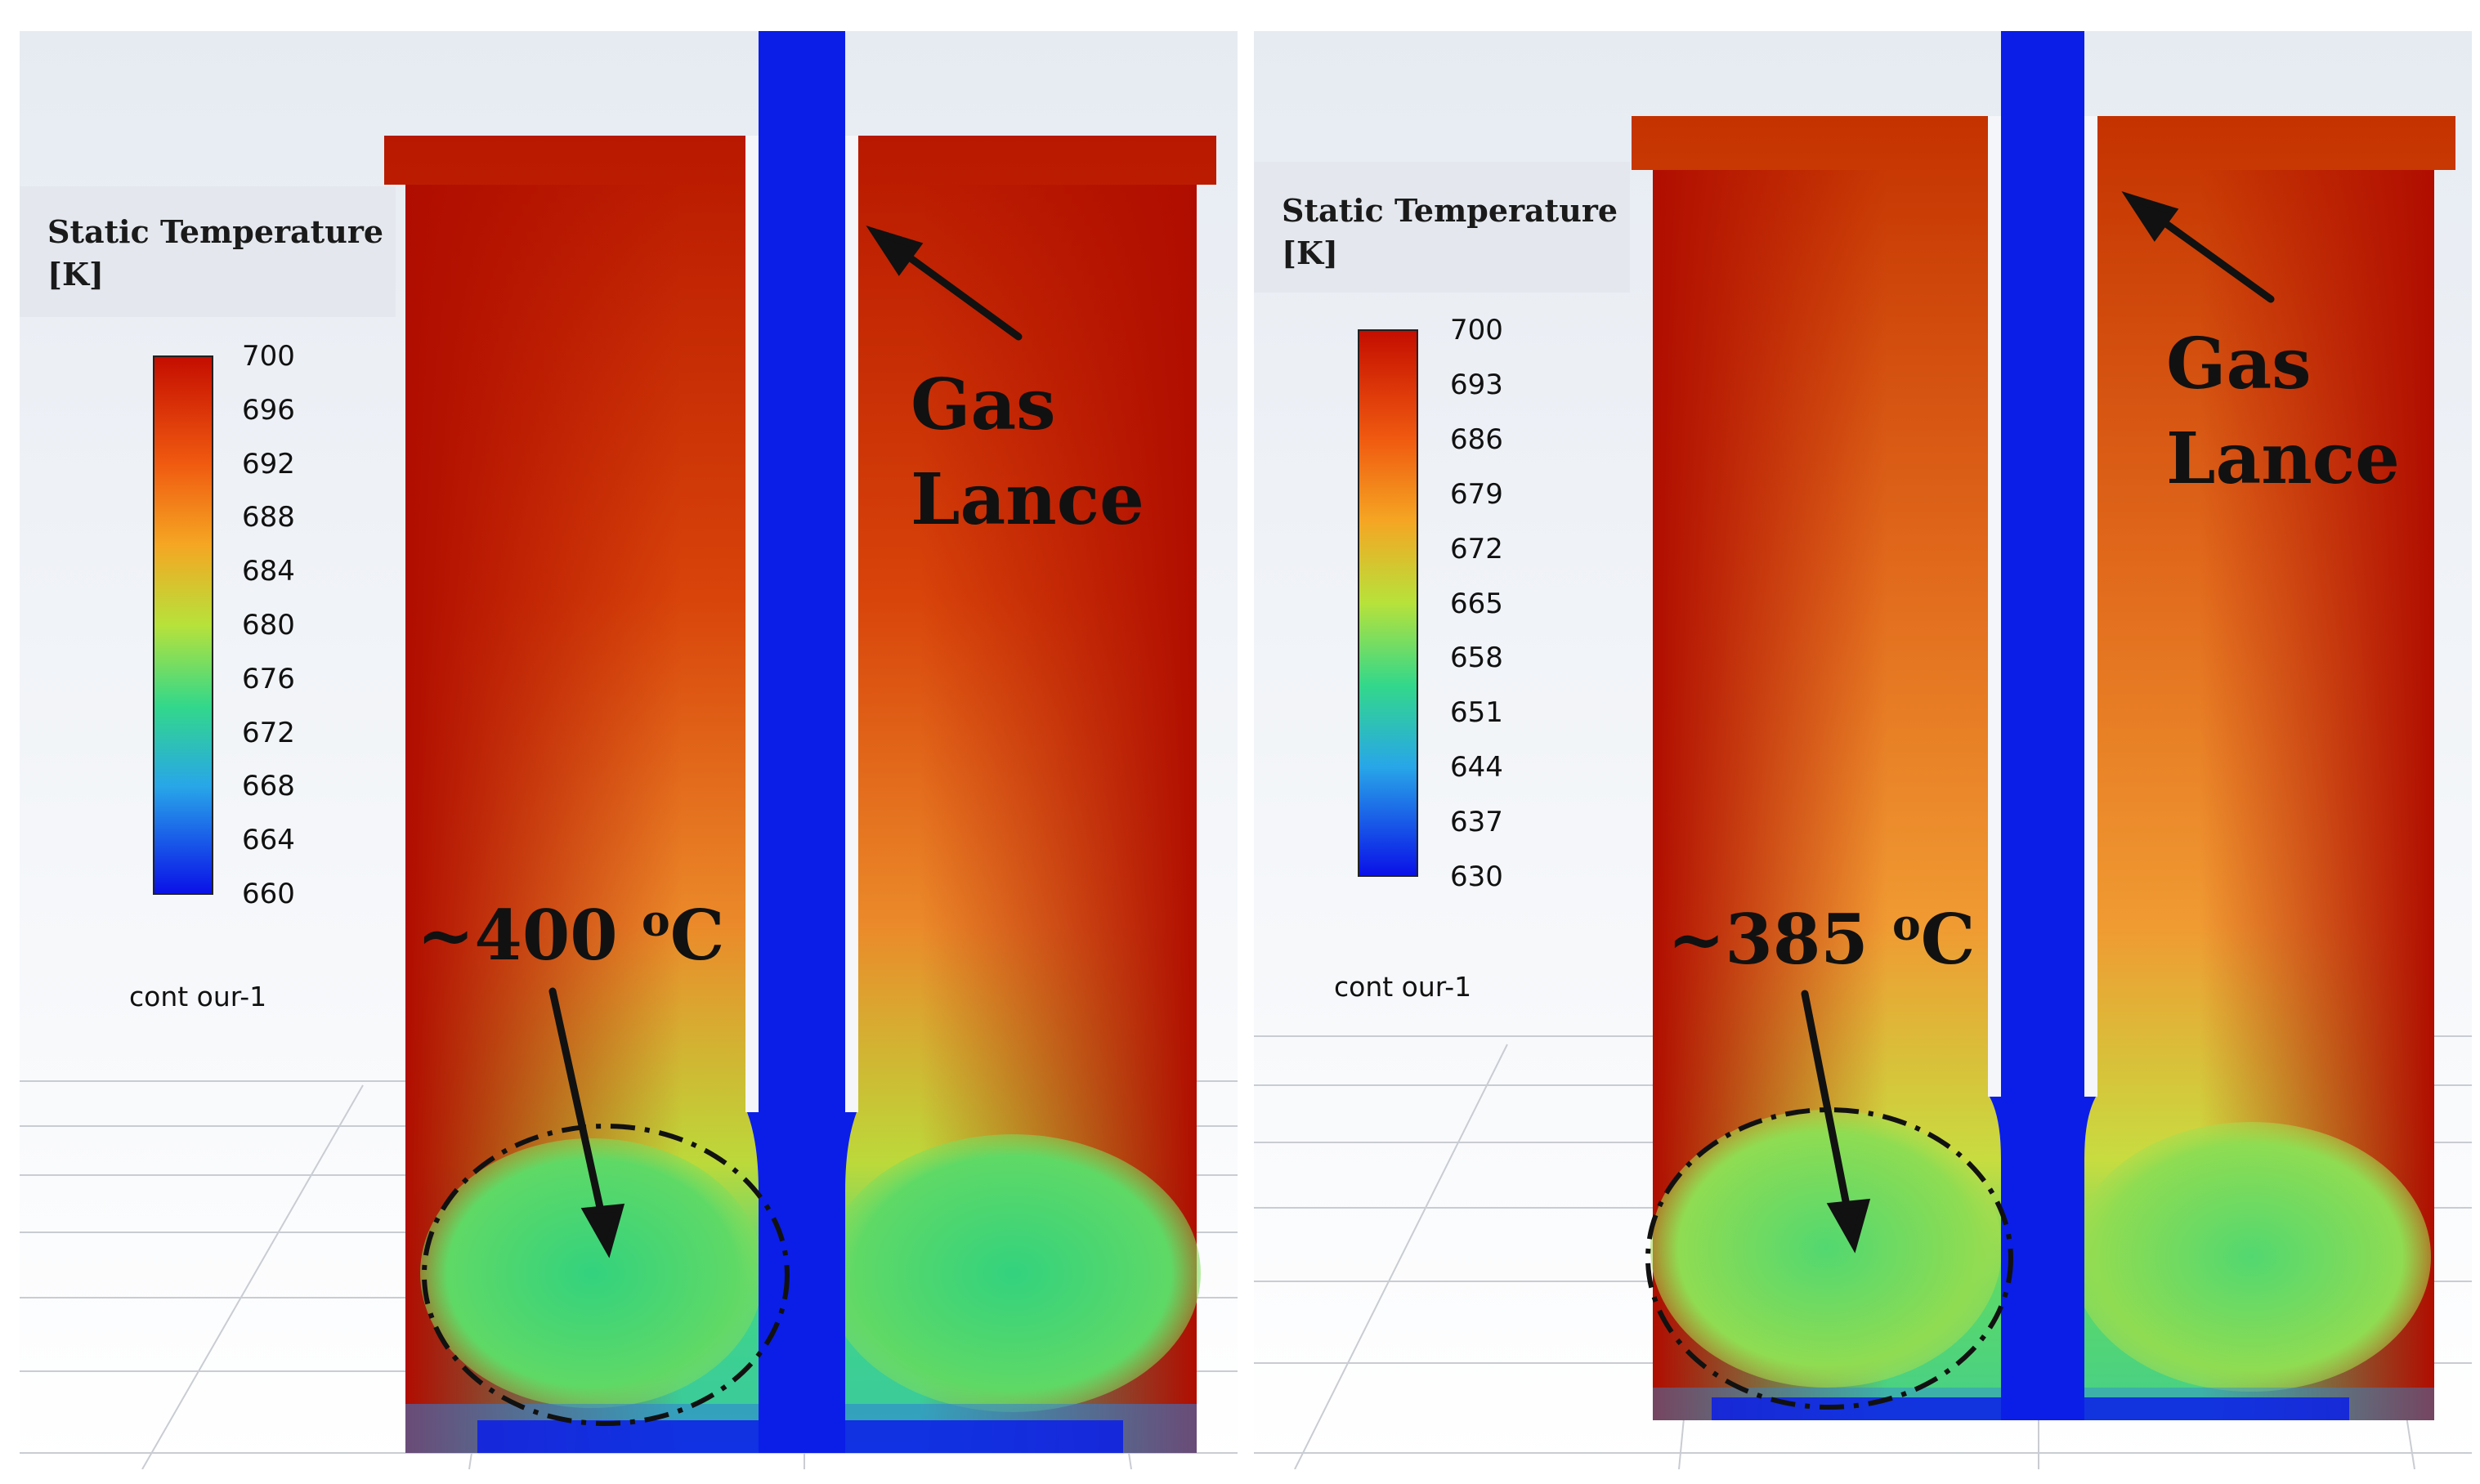 Image resolution: width=2480 pixels, height=1484 pixels. Describe the element at coordinates (1476, 657) in the screenshot. I see `tick-label: 658` at that location.